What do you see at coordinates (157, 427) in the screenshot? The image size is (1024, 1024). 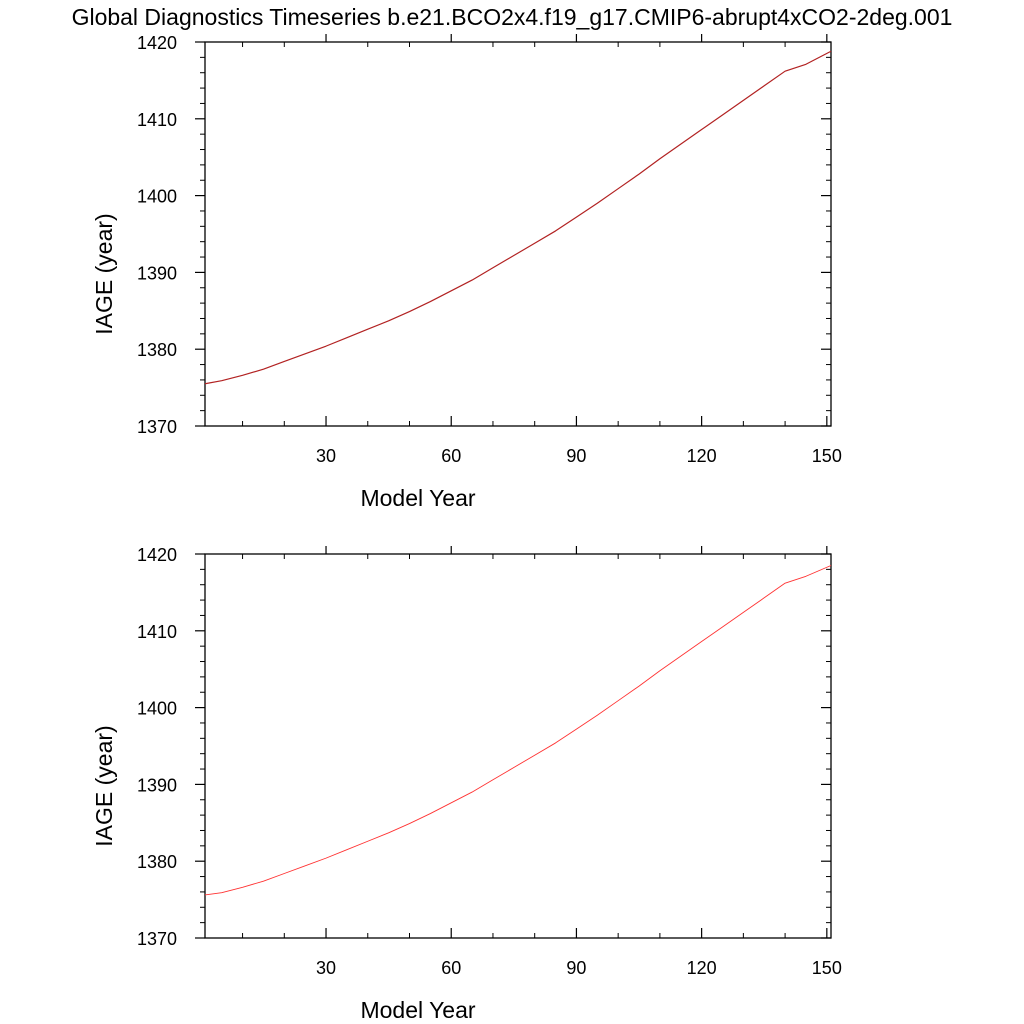 I see `chart-0-y-tick-label: 1370` at bounding box center [157, 427].